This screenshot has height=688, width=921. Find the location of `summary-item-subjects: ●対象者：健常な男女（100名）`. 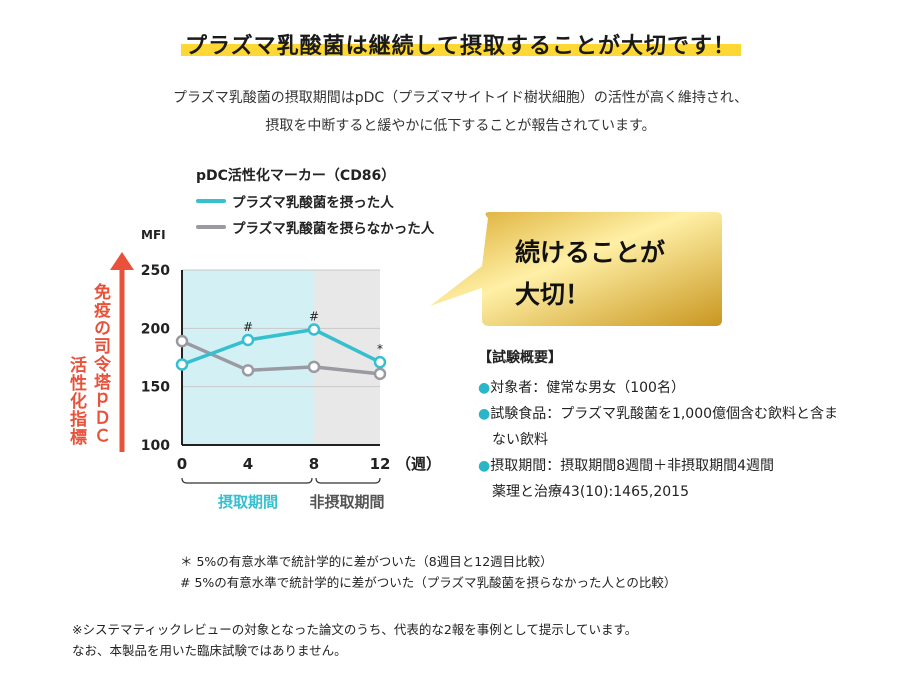

summary-item-subjects: ●対象者：健常な男女（100名） is located at coordinates (581, 388).